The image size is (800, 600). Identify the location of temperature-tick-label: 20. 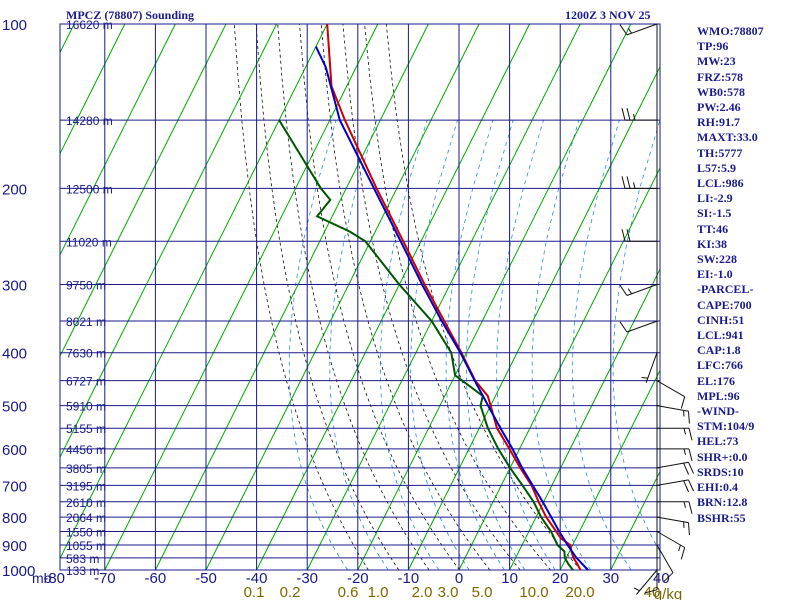
(560, 578).